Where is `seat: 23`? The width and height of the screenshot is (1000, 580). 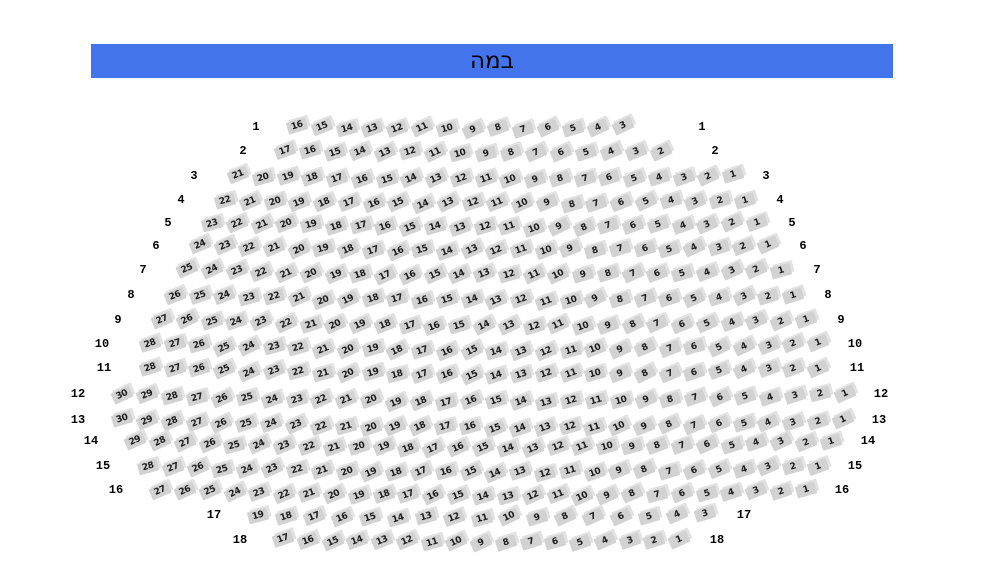
seat: 23 is located at coordinates (274, 371).